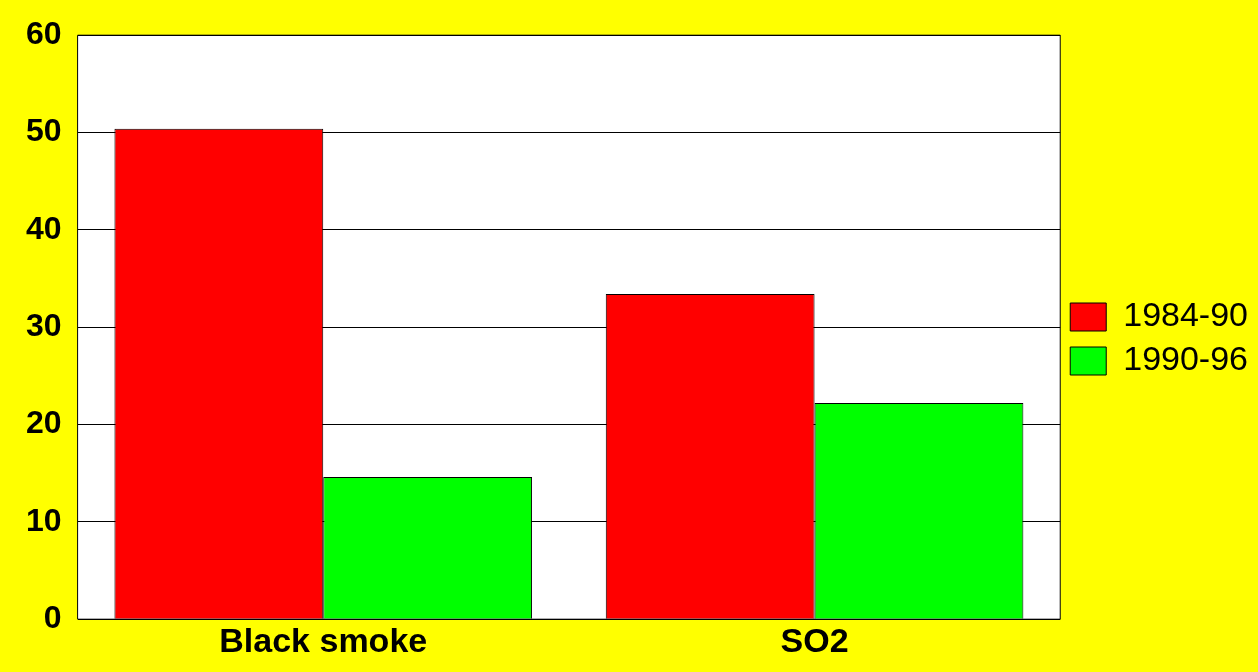  Describe the element at coordinates (1185, 358) in the screenshot. I see `legend-label: 1990-96` at that location.